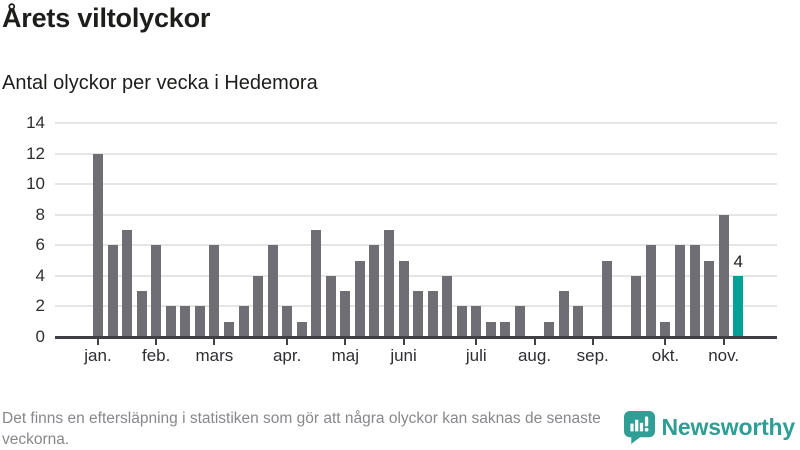 Image resolution: width=800 pixels, height=450 pixels. Describe the element at coordinates (345, 355) in the screenshot. I see `x-axis-label: maj` at that location.